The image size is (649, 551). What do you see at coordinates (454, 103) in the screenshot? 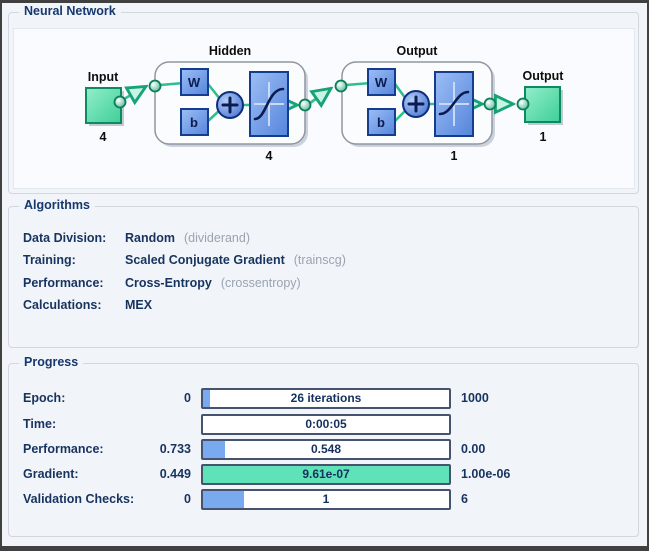
I see `softmax-curve-icon` at bounding box center [454, 103].